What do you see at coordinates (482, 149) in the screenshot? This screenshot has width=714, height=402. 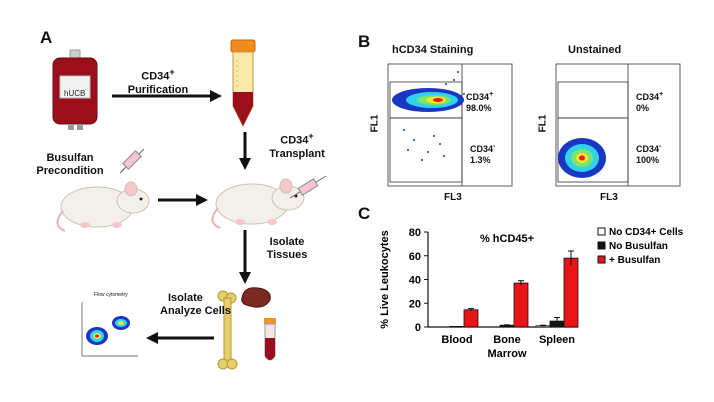 I see `gate-lower-marker: CD34` at bounding box center [482, 149].